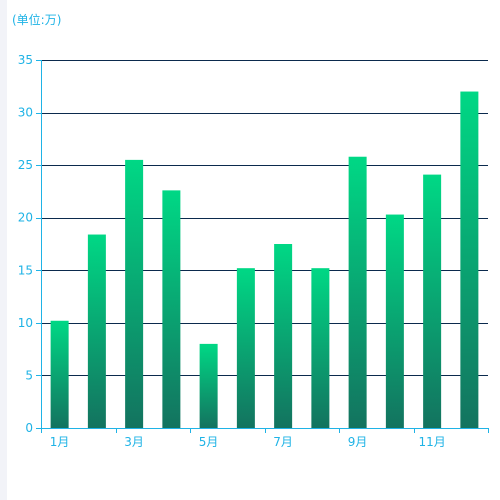 This screenshot has height=500, width=500. What do you see at coordinates (25, 60) in the screenshot?
I see `y-tick-label: 35` at bounding box center [25, 60].